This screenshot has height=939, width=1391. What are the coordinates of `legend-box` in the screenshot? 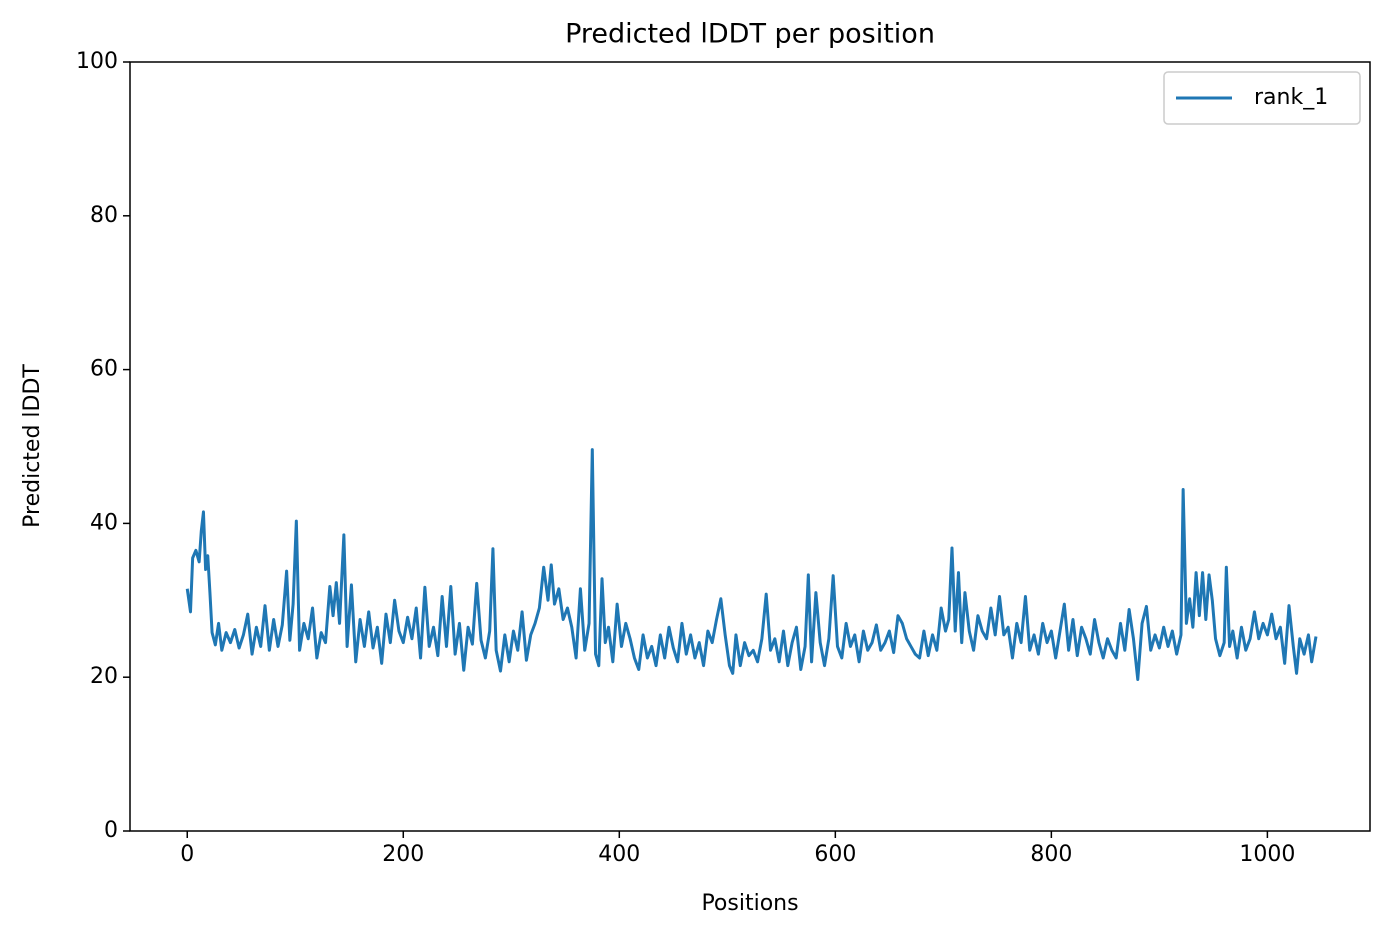 It's located at (1262, 98).